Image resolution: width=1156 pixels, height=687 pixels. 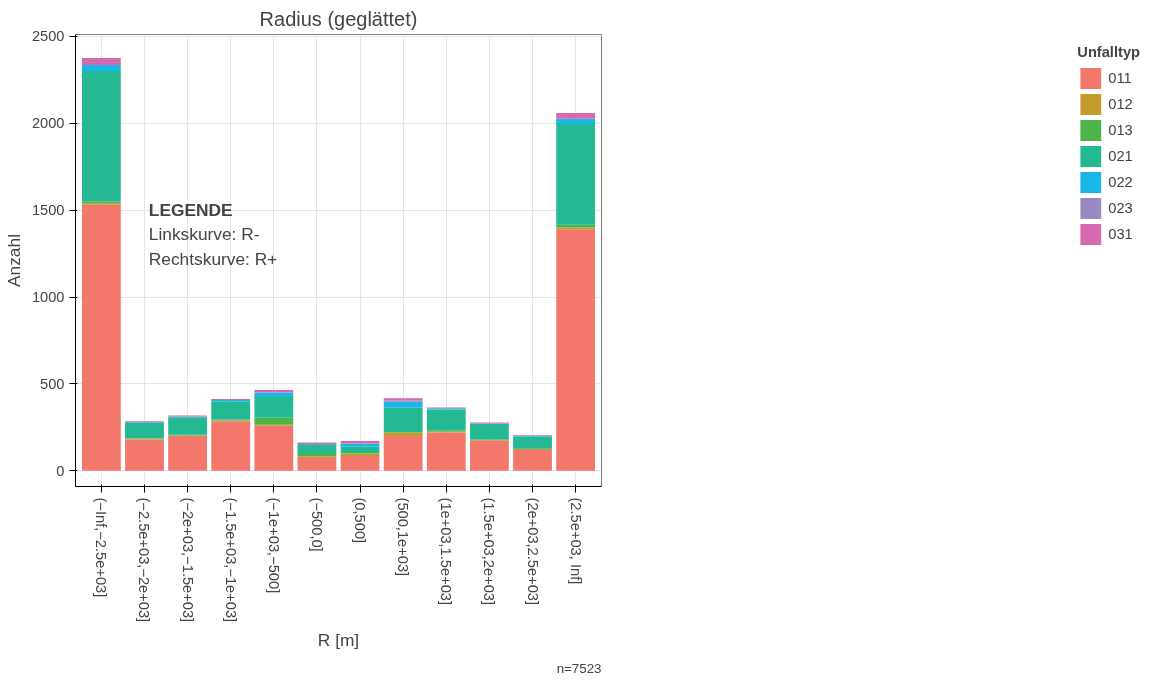 What do you see at coordinates (403, 537) in the screenshot?
I see `x-tick-label: (500,1e+03]` at bounding box center [403, 537].